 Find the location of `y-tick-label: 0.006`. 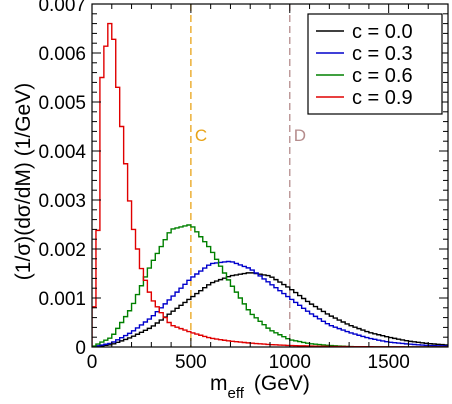

y-tick-label: 0.006 is located at coordinates (62, 54).